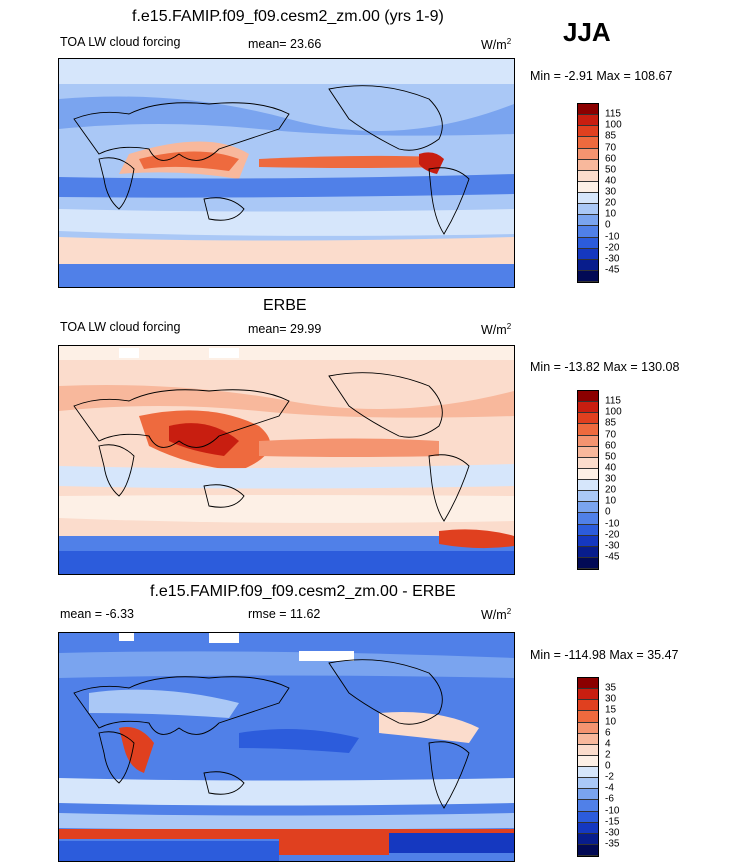 This screenshot has width=733, height=866. I want to click on panel1-mean-label: mean= 23.66, so click(285, 44).